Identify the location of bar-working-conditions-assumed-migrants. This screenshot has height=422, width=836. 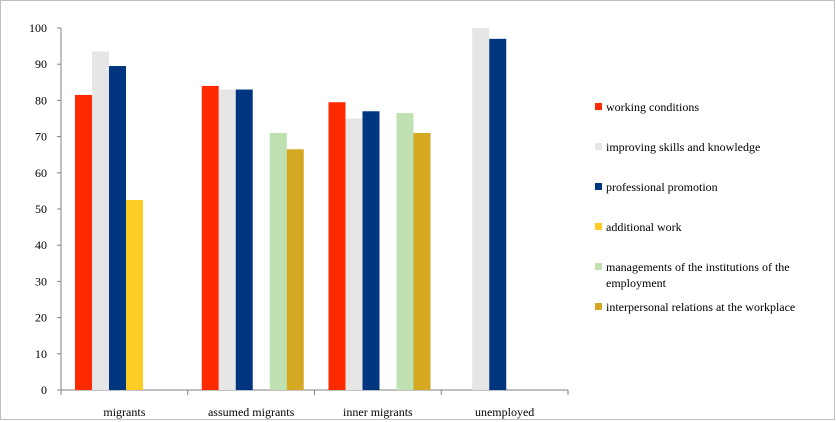
(210, 238).